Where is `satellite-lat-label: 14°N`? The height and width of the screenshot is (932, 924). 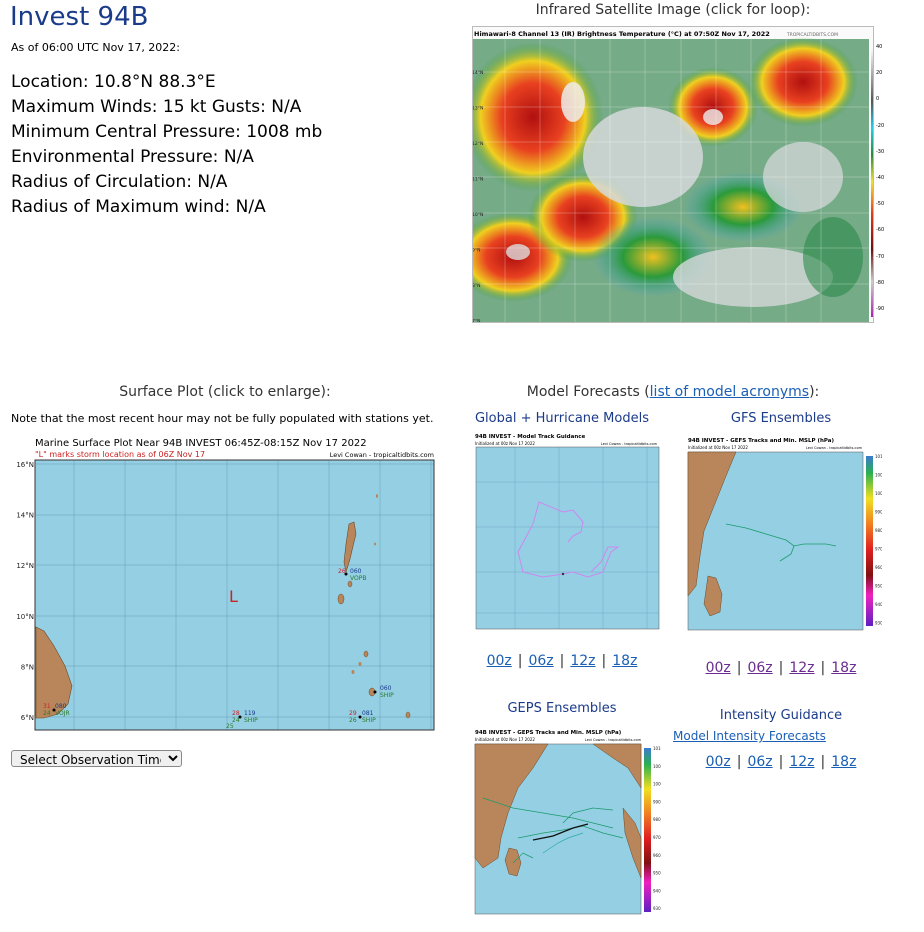
satellite-lat-label: 14°N is located at coordinates (478, 73).